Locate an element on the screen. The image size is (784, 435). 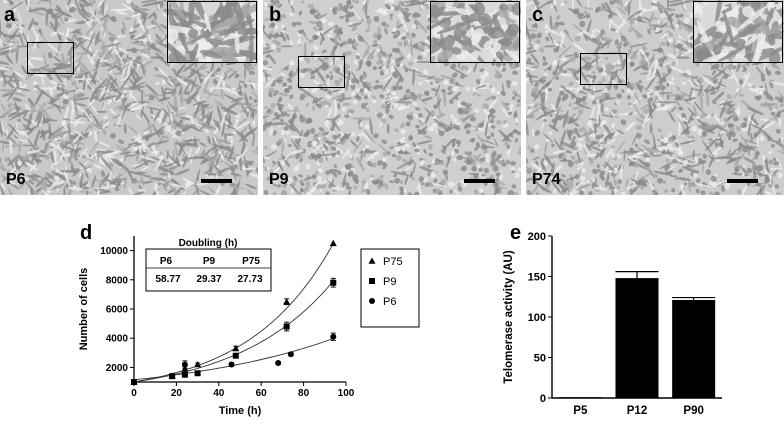
y-tick-label: 150 is located at coordinates (537, 278).